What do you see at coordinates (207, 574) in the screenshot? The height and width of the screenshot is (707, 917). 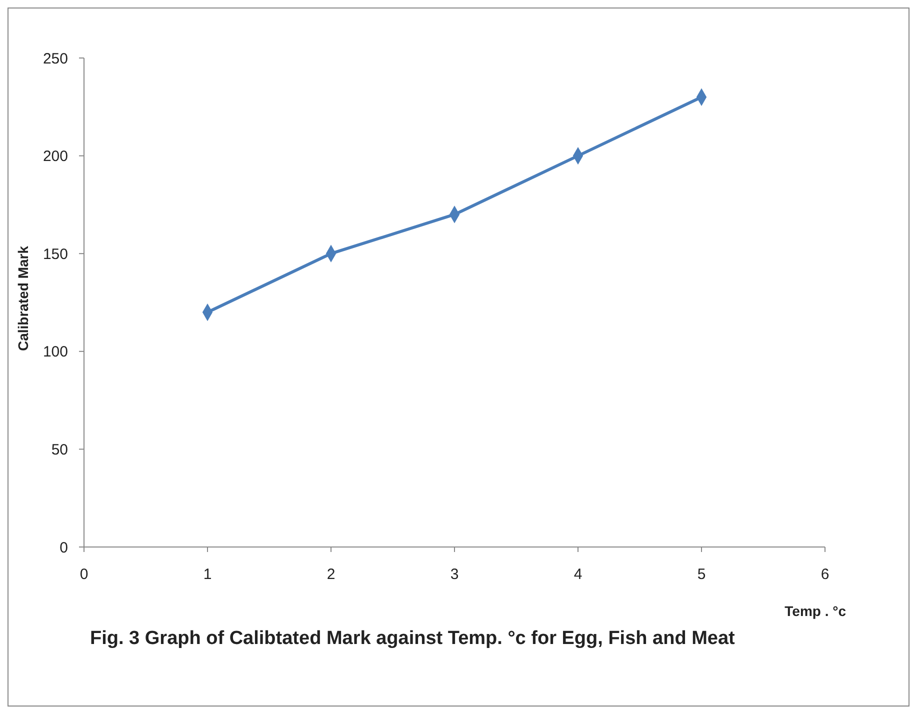 I see `x-tick-label: 1` at bounding box center [207, 574].